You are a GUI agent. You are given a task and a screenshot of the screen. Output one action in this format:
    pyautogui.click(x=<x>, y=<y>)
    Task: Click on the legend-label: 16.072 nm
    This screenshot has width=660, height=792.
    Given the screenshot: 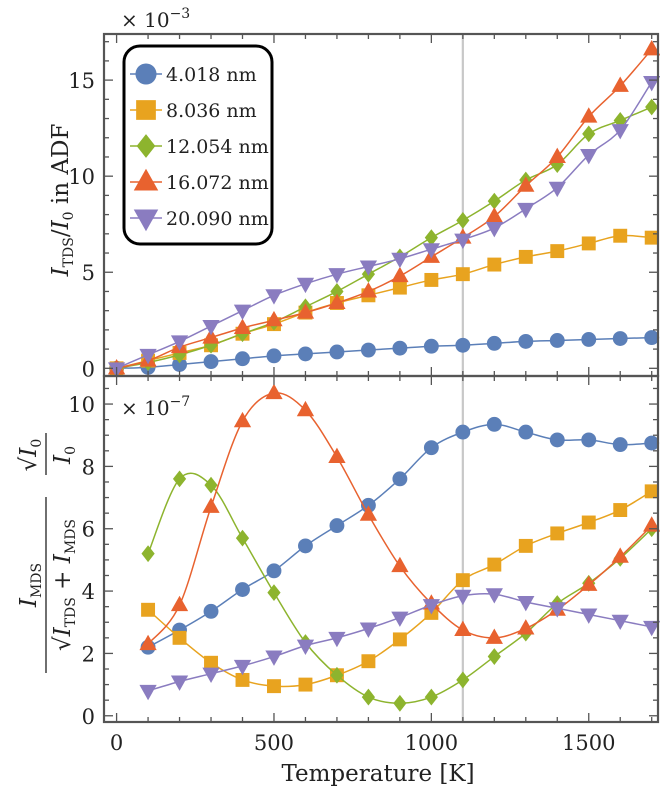 What is the action you would take?
    pyautogui.click(x=217, y=183)
    